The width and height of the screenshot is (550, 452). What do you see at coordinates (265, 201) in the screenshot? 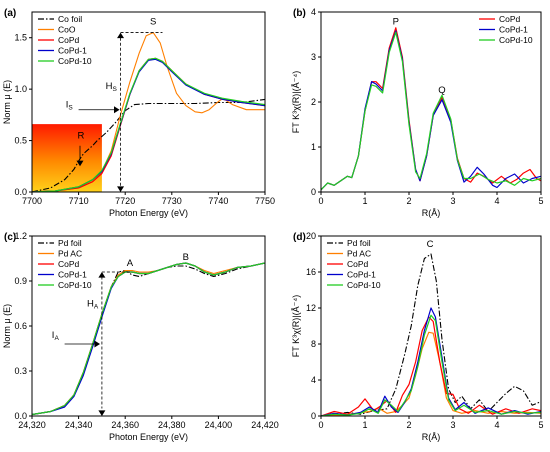
I see `x-tick-label: 7750` at bounding box center [265, 201].